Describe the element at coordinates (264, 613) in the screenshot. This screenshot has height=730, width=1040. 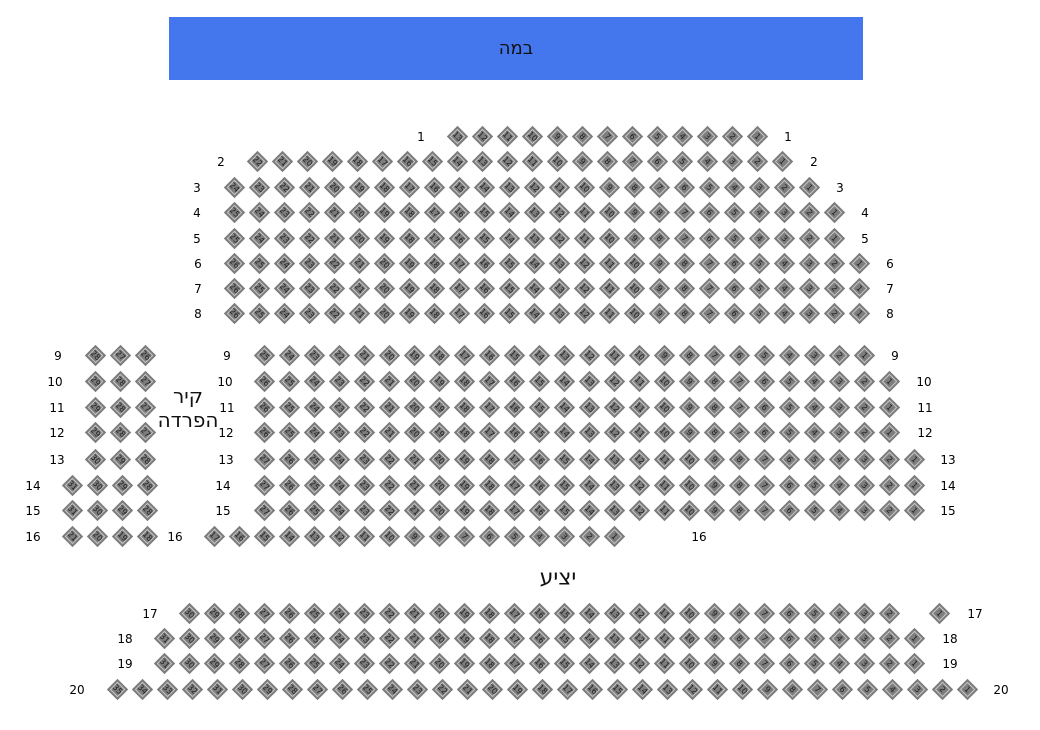
I see `seat: 27` at that location.